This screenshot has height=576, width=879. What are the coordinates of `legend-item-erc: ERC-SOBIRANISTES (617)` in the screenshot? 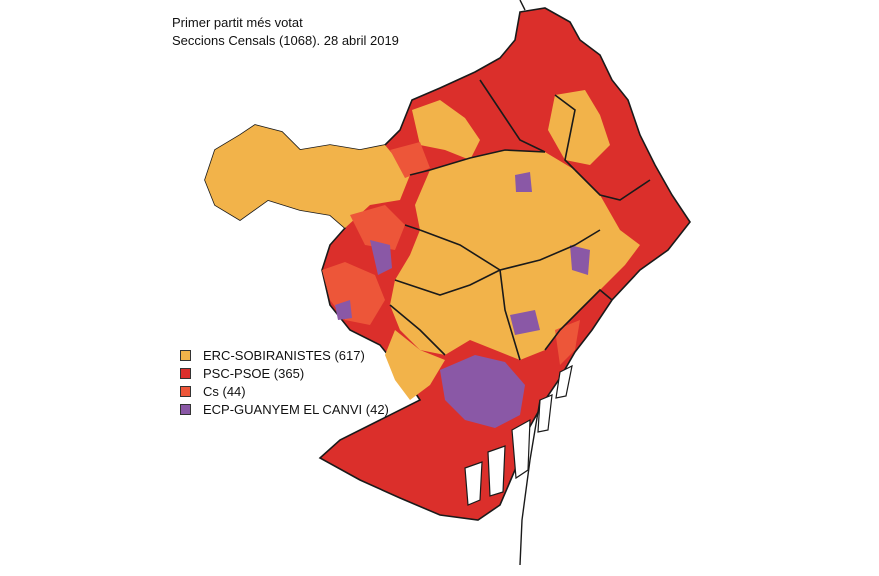 It's located at (284, 355).